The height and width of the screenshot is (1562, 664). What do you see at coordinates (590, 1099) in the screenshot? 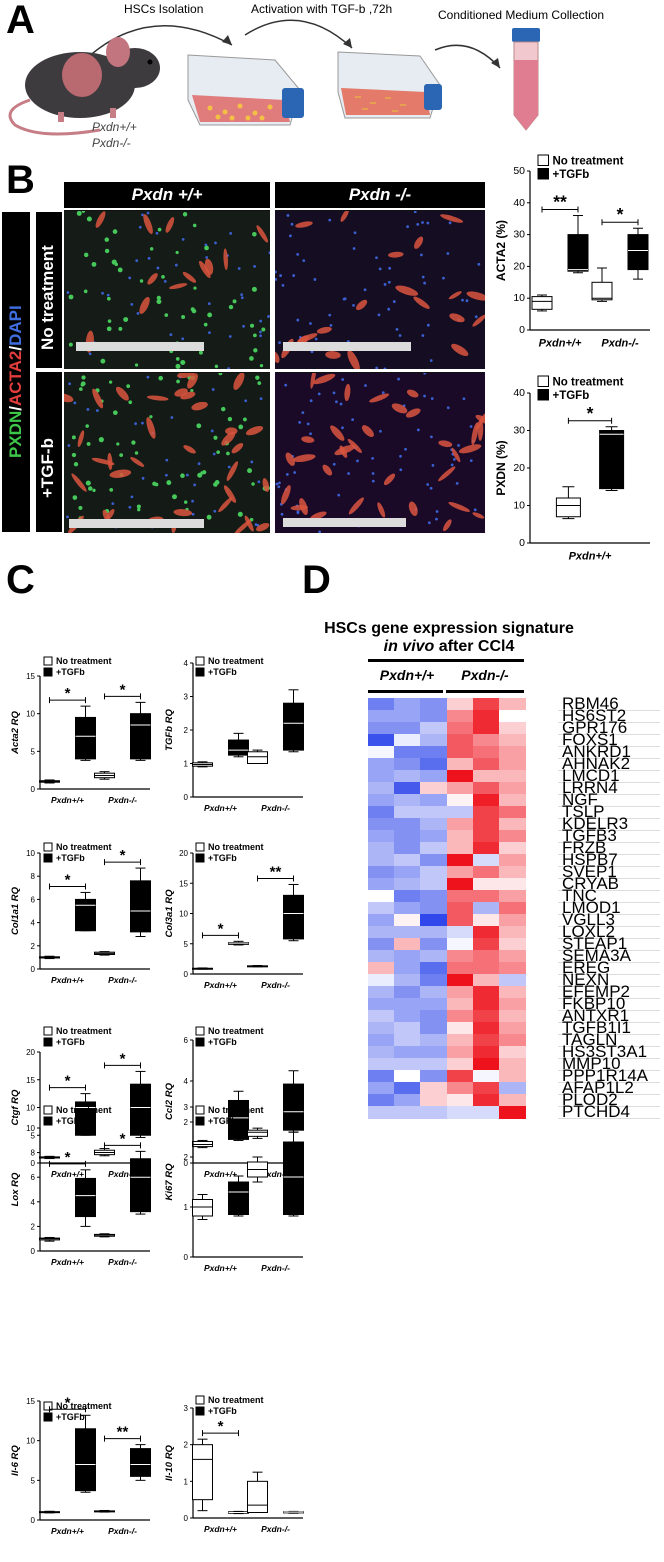
I see `gene-label: PLOD2` at bounding box center [590, 1099].